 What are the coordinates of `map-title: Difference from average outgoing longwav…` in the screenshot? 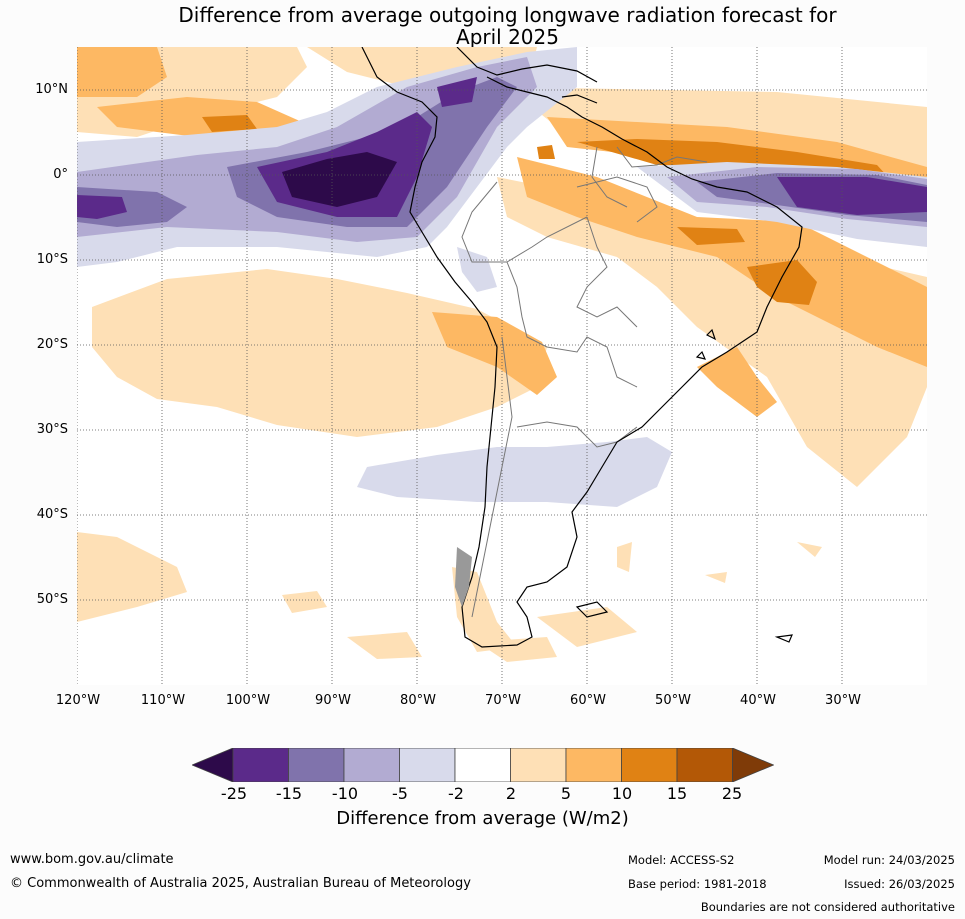 It's located at (482, 26).